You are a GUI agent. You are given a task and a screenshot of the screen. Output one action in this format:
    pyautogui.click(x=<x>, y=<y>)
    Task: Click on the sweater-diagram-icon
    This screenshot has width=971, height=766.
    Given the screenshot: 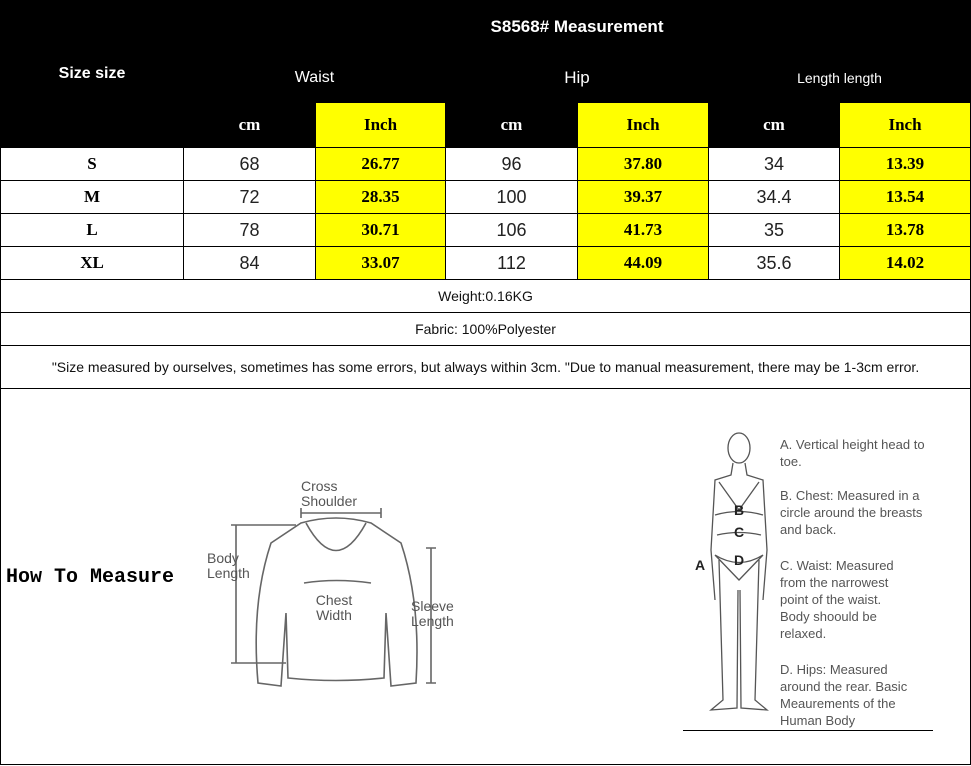 What is the action you would take?
    pyautogui.click(x=333, y=597)
    